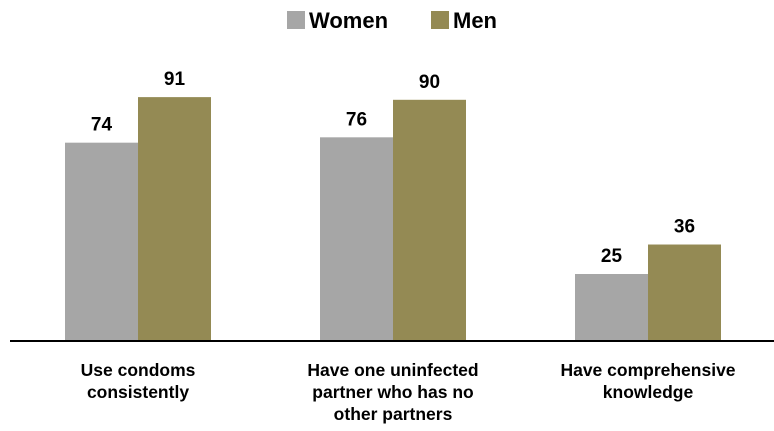 The width and height of the screenshot is (774, 431). I want to click on value-label-women-1: 74, so click(102, 125).